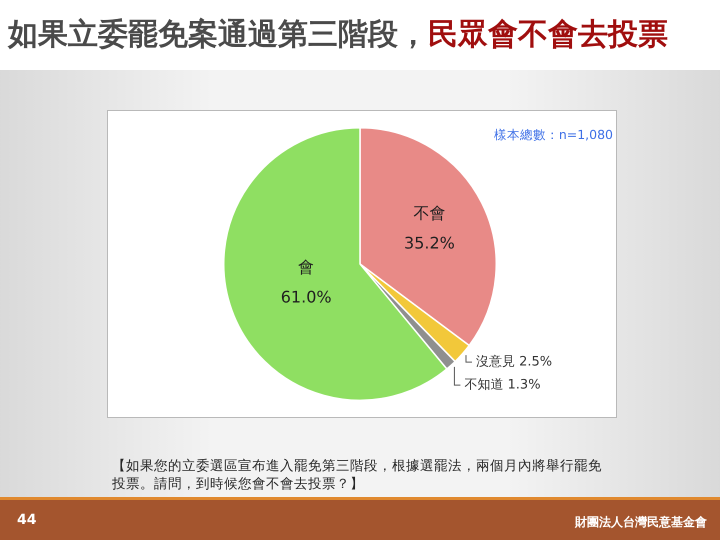 The width and height of the screenshot is (720, 540). I want to click on data-label: 35.2%, so click(429, 242).